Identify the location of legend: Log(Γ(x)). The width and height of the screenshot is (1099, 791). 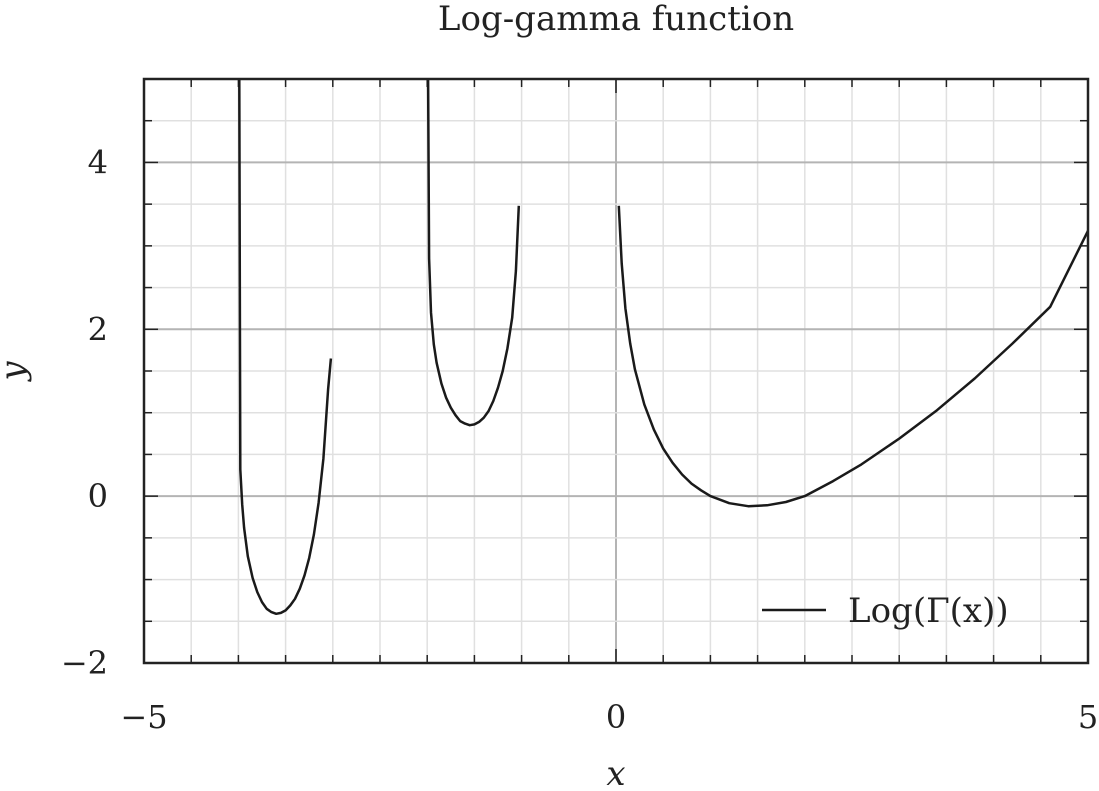
(885, 611).